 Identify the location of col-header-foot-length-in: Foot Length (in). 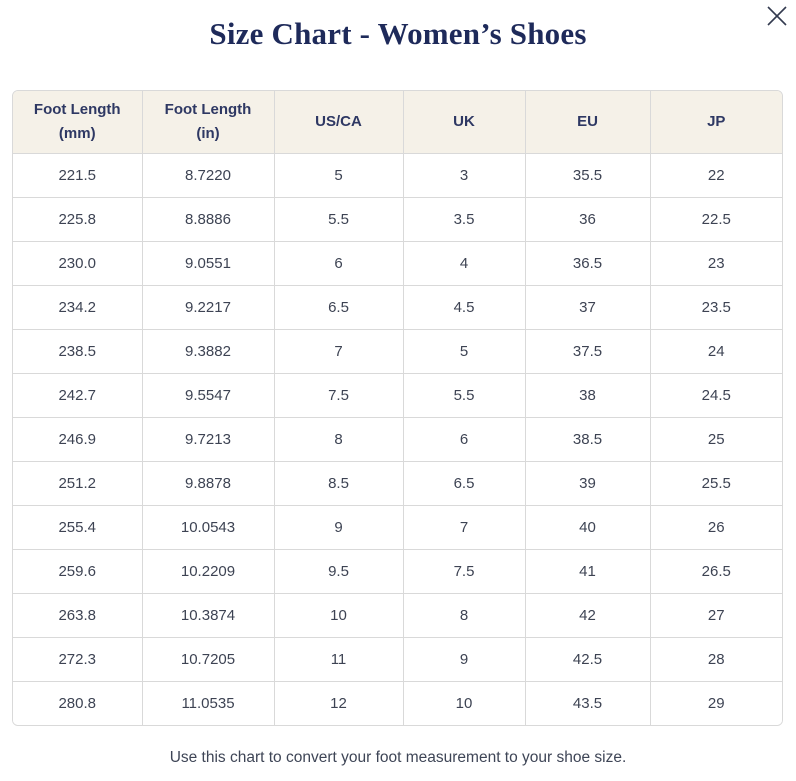
(207, 122).